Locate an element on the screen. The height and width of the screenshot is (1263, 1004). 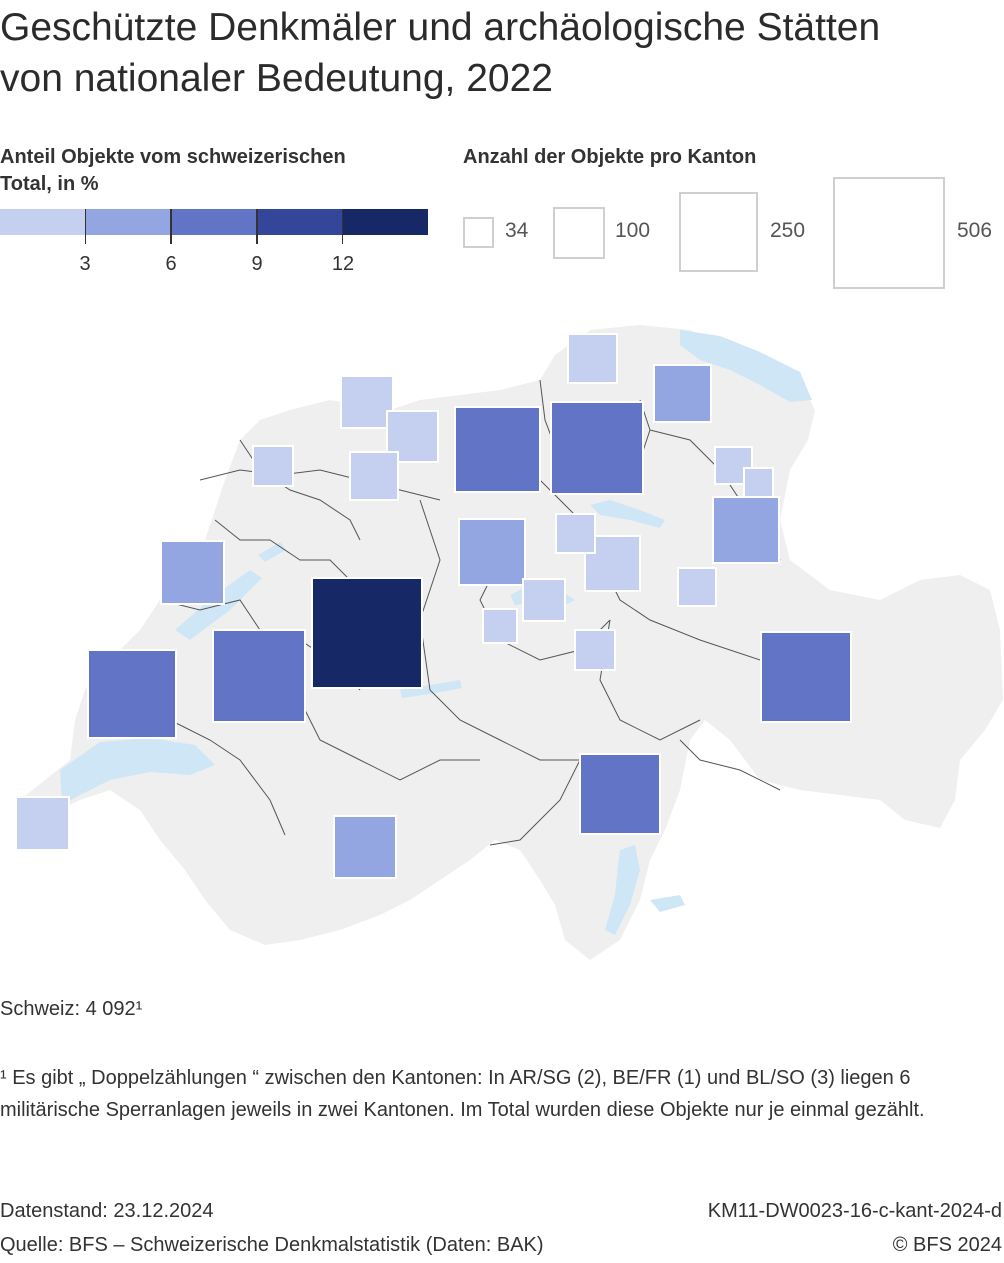
color-scale-bar is located at coordinates (214, 222).